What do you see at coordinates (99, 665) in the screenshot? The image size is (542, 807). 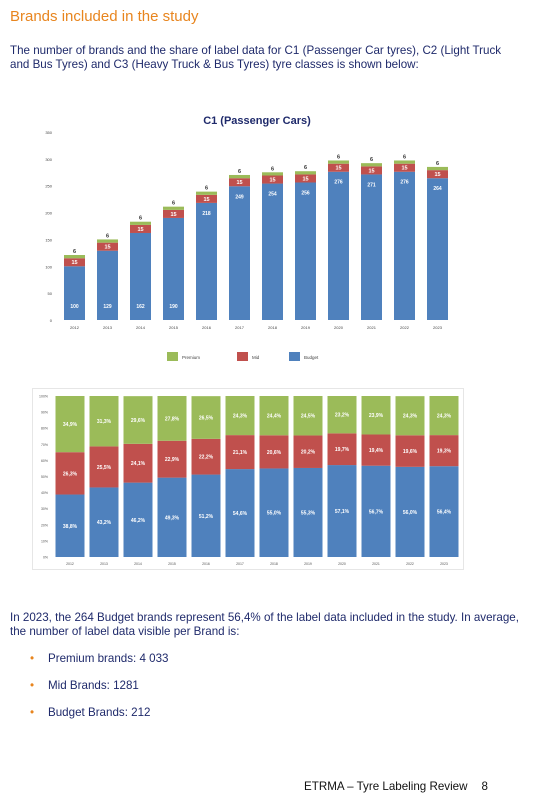 I see `list-item: • Premium brands: 4 033` at bounding box center [99, 665].